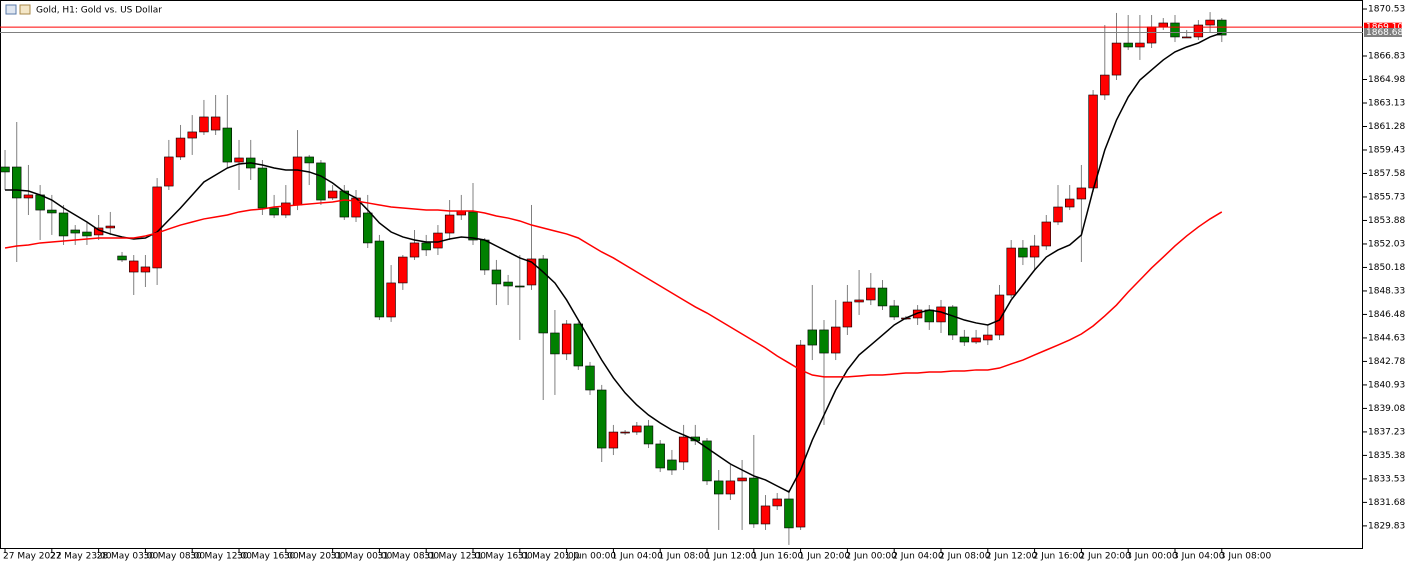  I want to click on x-tick-label: 2 Jun 12:00, so click(1012, 557).